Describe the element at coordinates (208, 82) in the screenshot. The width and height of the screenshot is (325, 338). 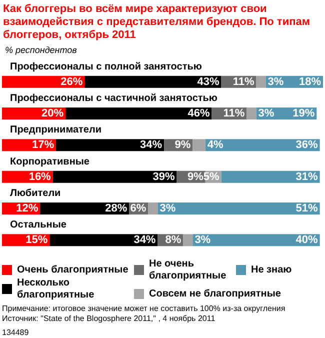
I see `data-label: 43%` at that location.